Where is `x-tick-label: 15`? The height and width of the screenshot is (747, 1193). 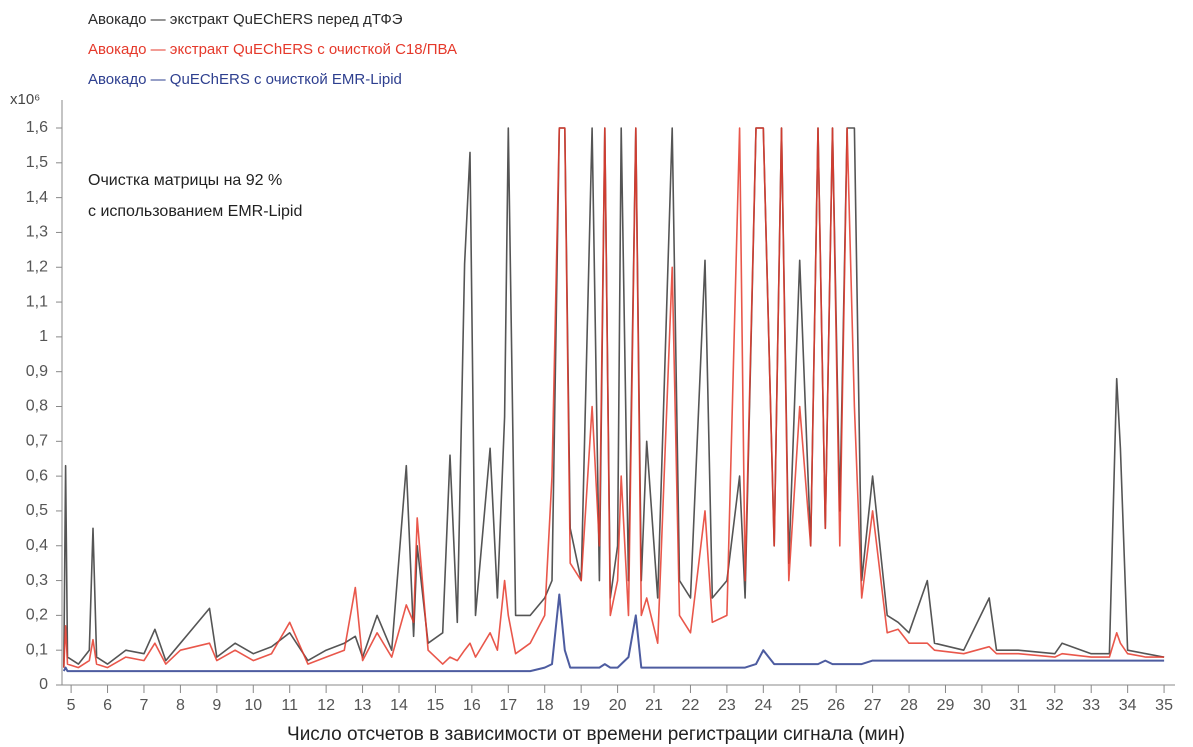 x-tick-label: 15 is located at coordinates (436, 705).